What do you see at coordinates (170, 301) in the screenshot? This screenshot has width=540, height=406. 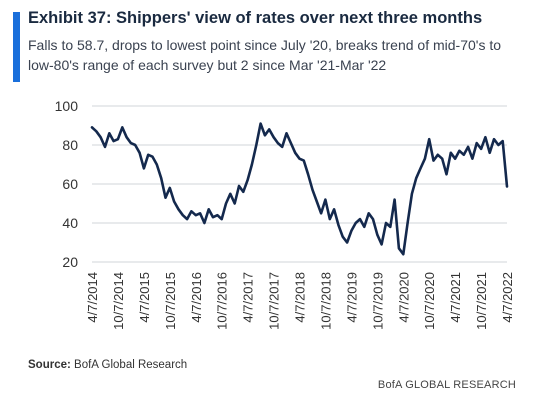 I see `x-tick-label: 10/7/2015` at bounding box center [170, 301].